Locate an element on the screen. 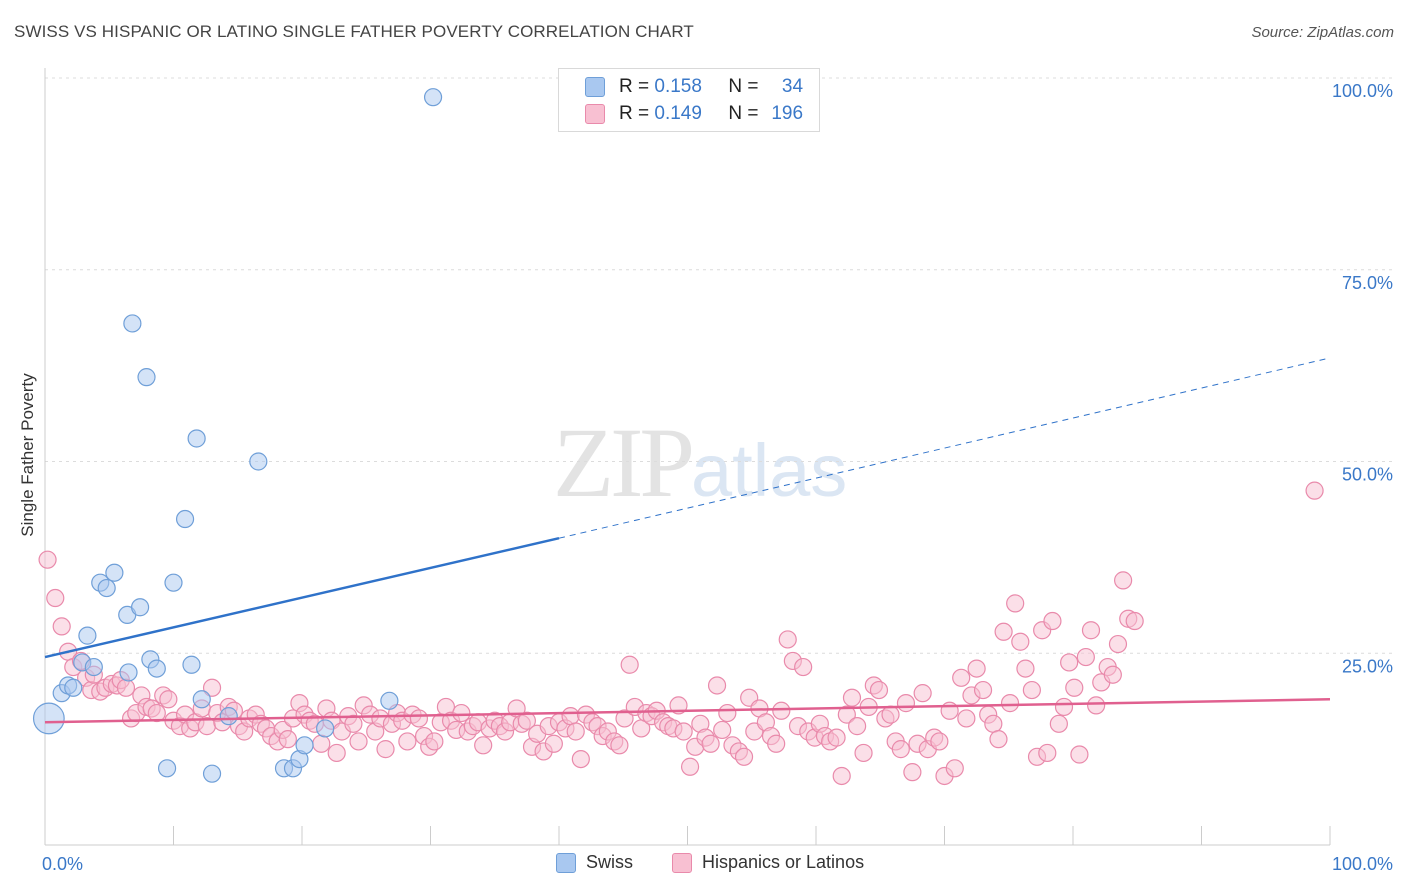  stats-row-hispanic: R = 0.149 N = 196 is located at coordinates (694, 114).